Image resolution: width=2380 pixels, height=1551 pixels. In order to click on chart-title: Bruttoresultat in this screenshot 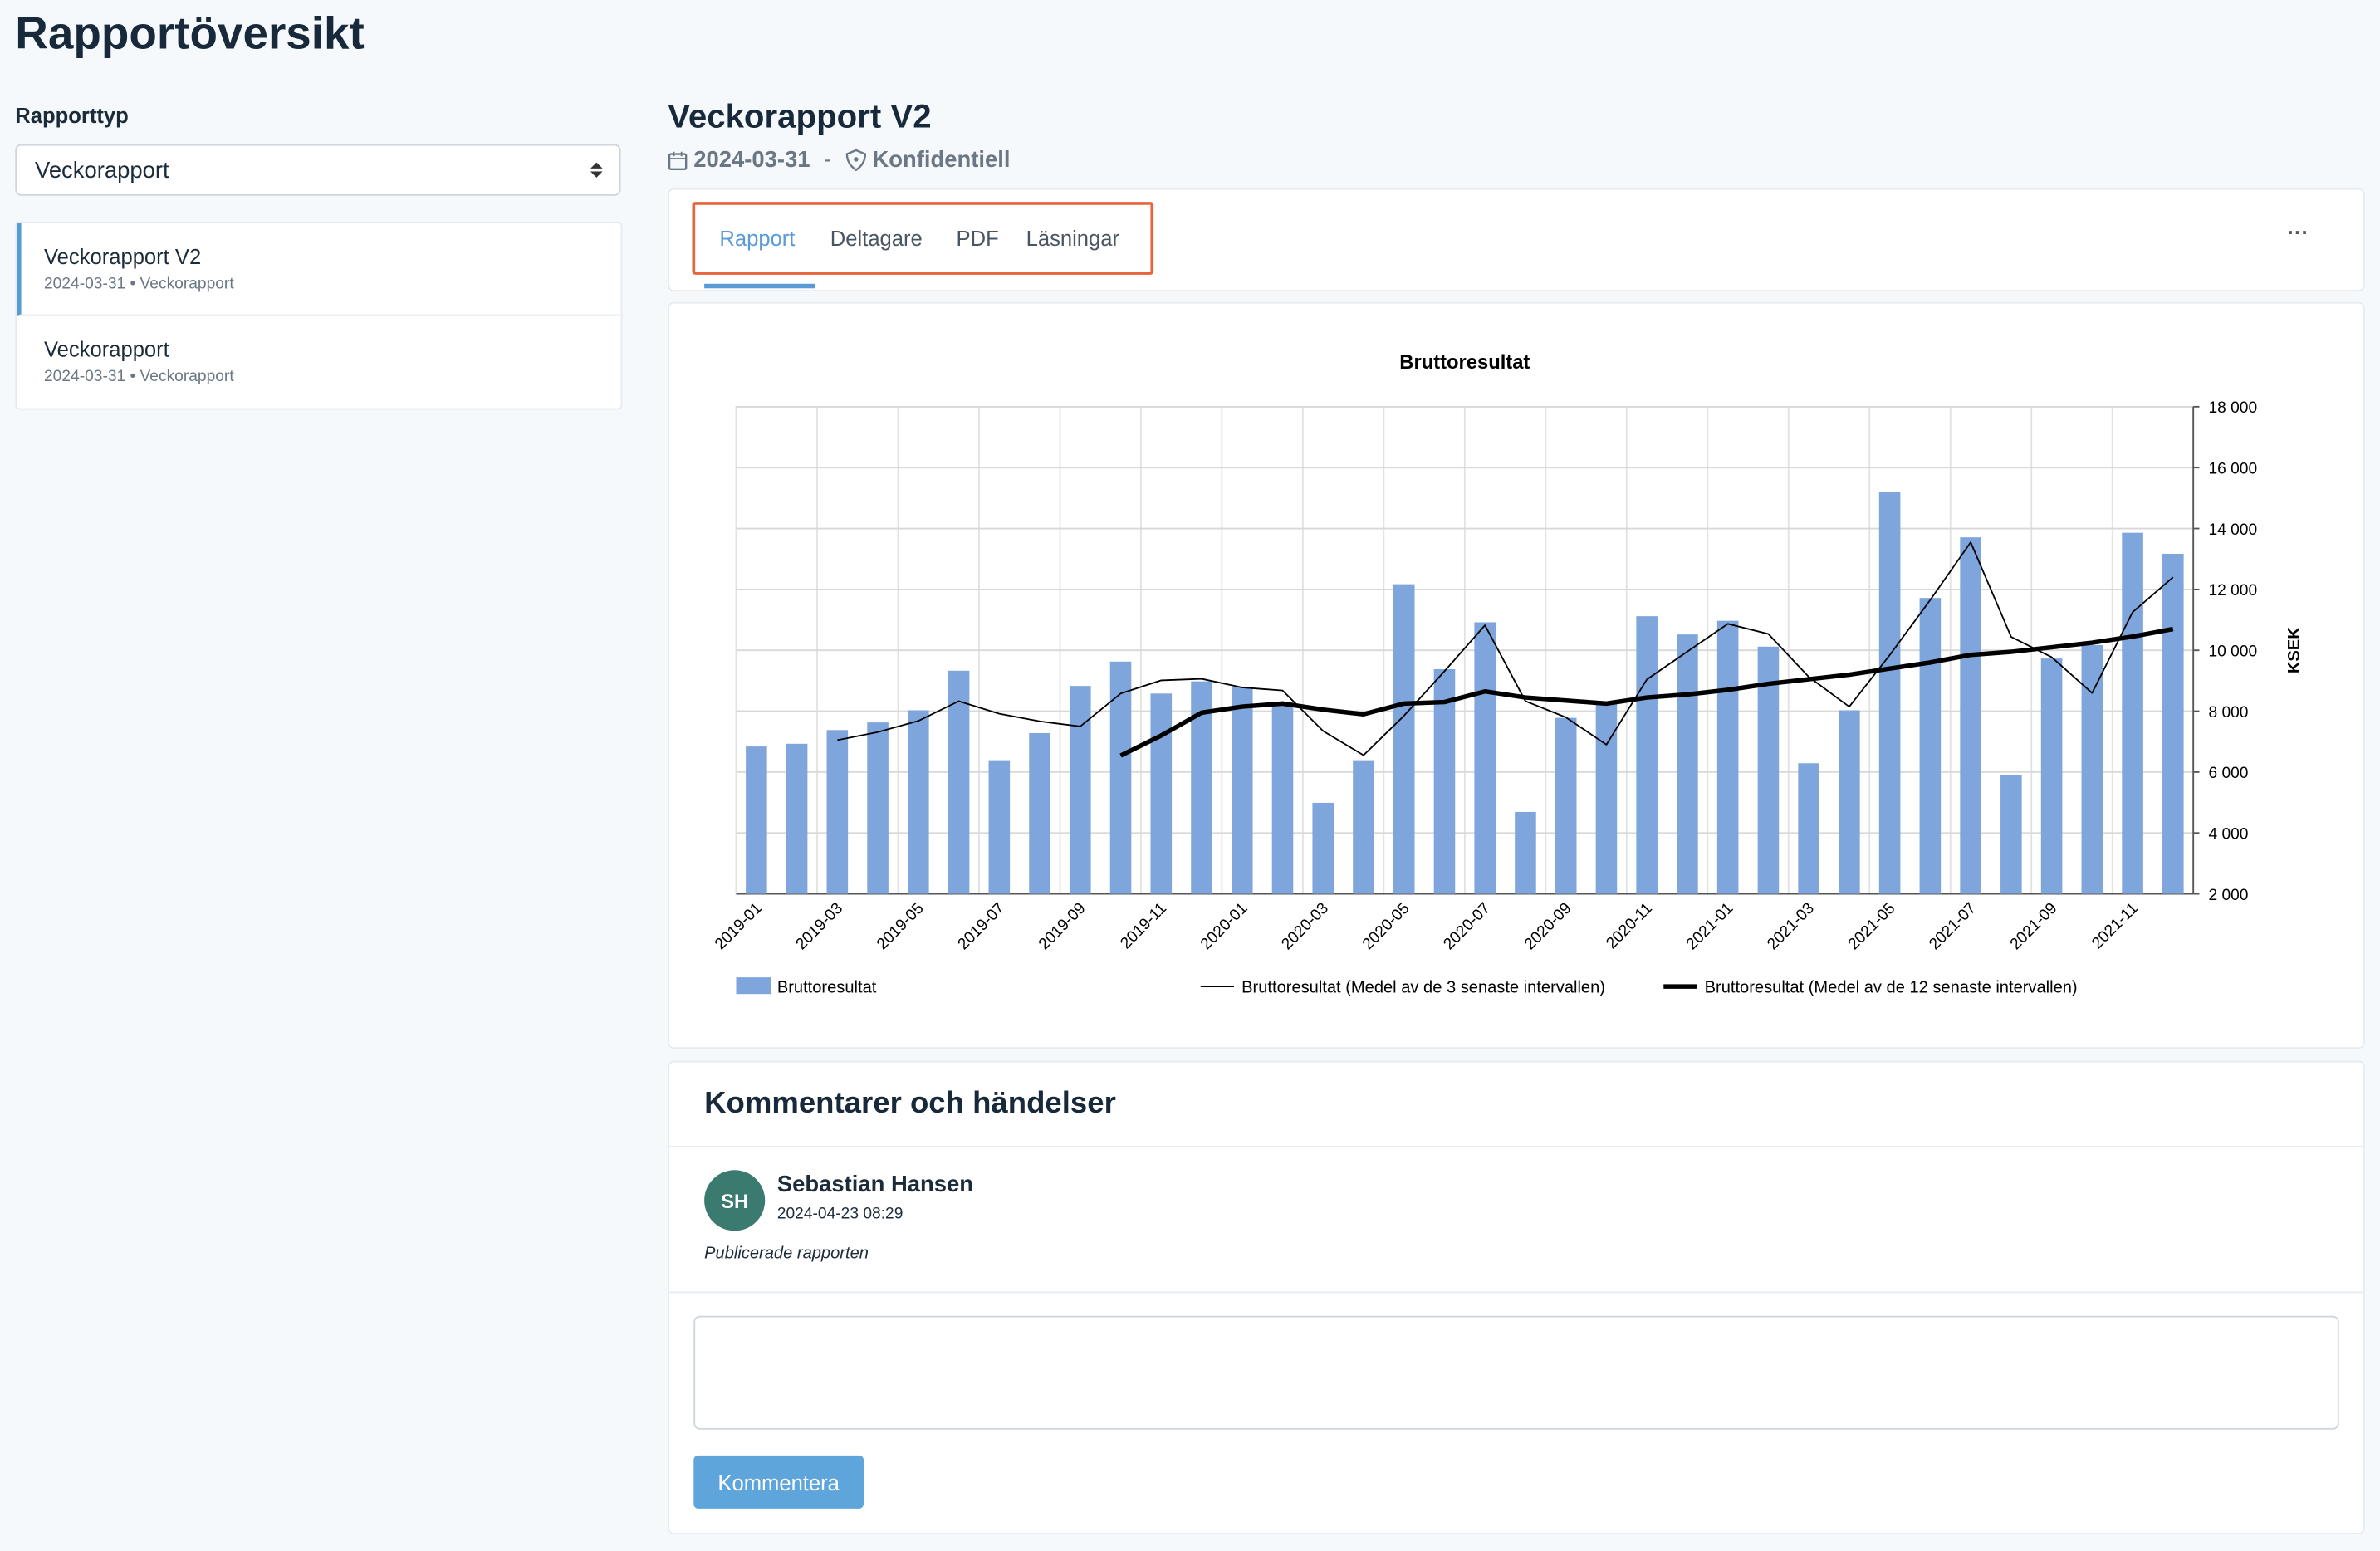, I will do `click(1464, 363)`.